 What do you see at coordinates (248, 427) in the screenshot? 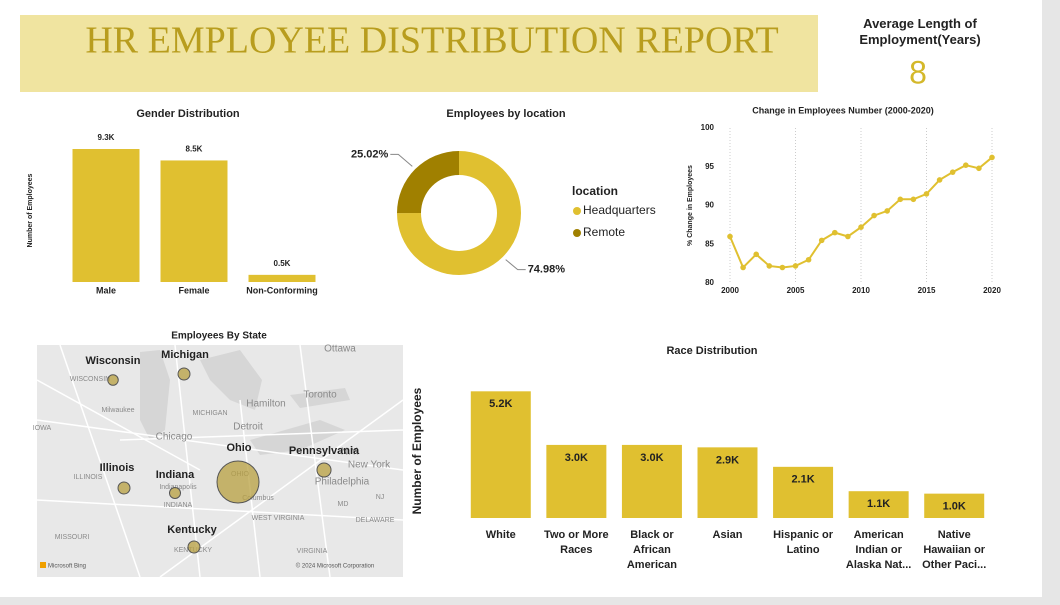
I see `map-place-label: Detroit` at bounding box center [248, 427].